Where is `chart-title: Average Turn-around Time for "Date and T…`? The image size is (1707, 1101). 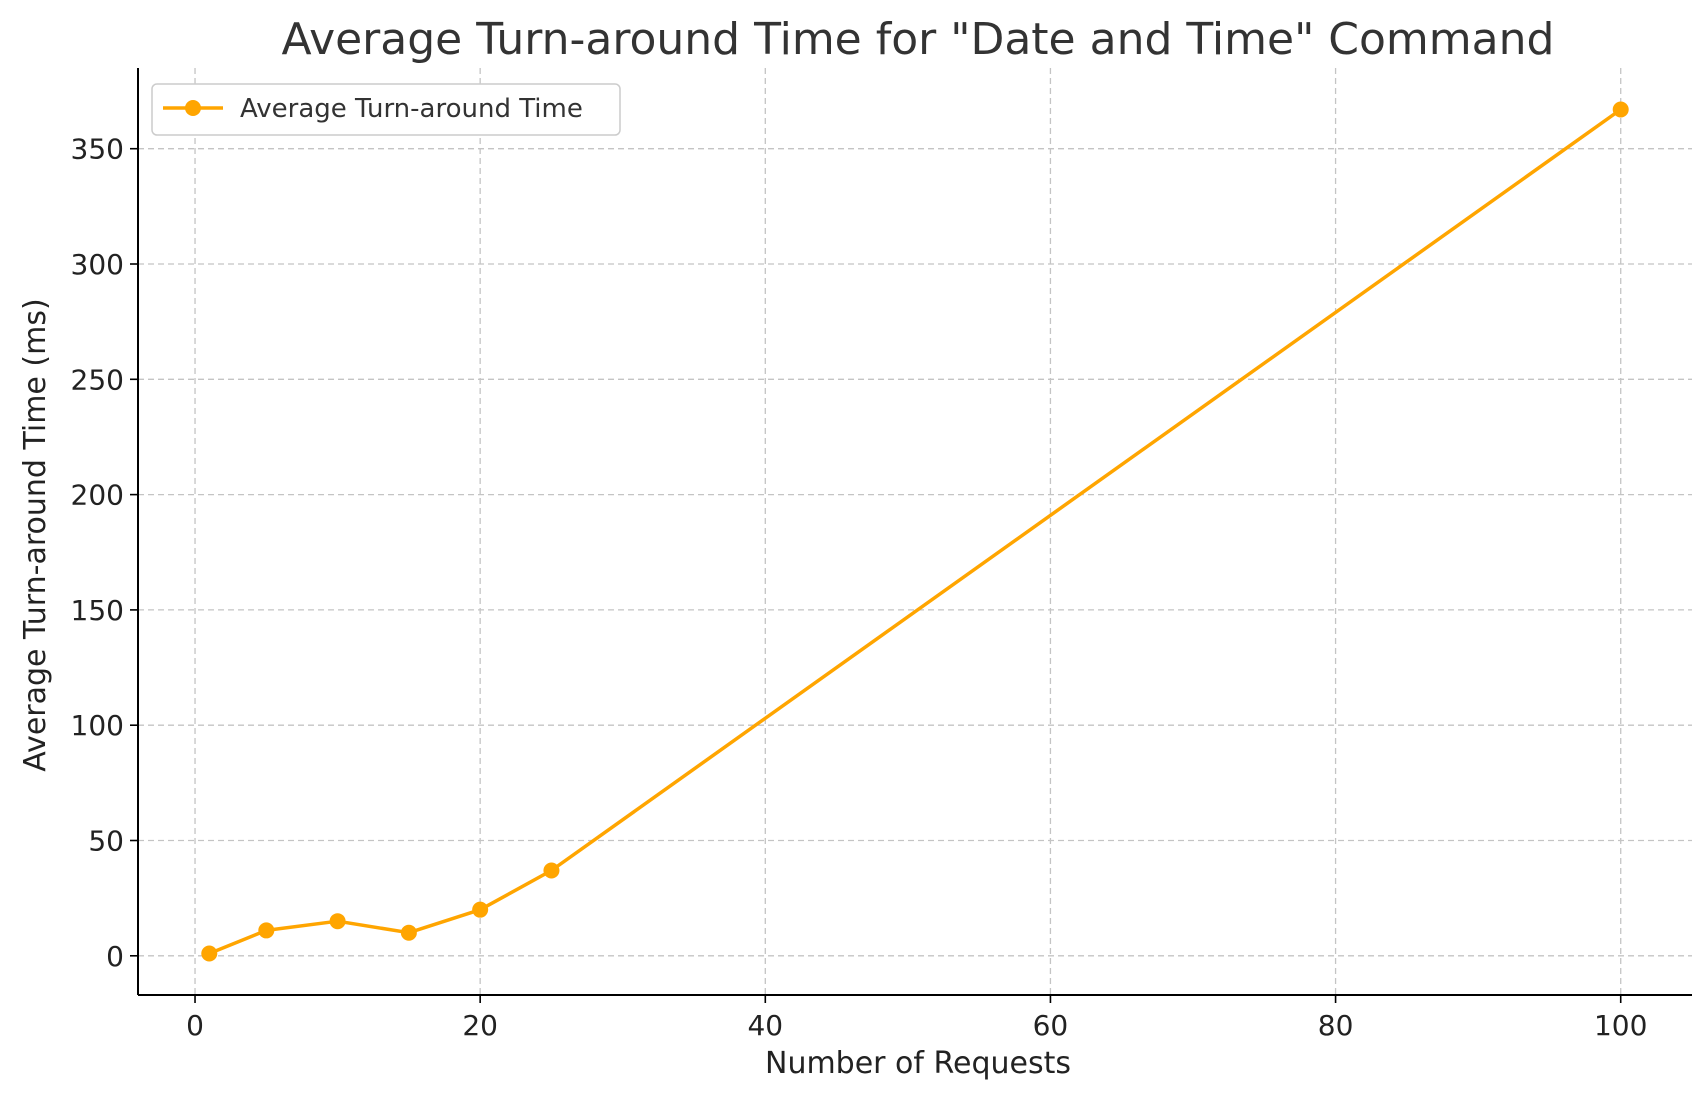
chart-title: Average Turn-around Time for "Date and T… is located at coordinates (918, 39).